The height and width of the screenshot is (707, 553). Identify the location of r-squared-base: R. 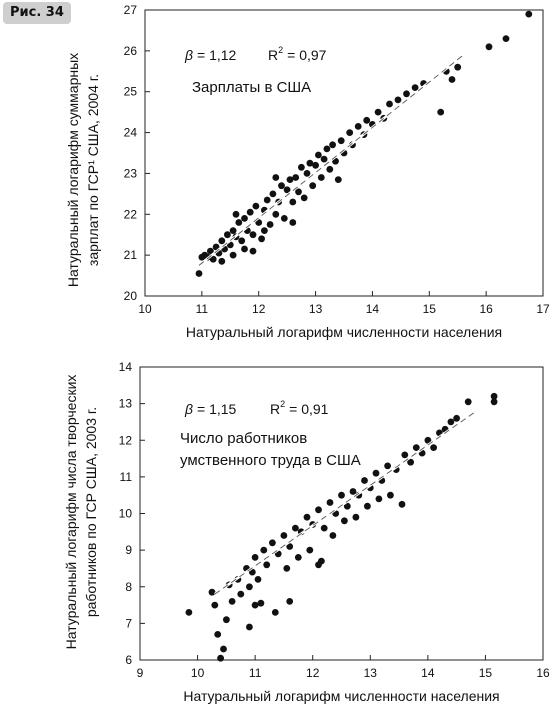
(275, 409).